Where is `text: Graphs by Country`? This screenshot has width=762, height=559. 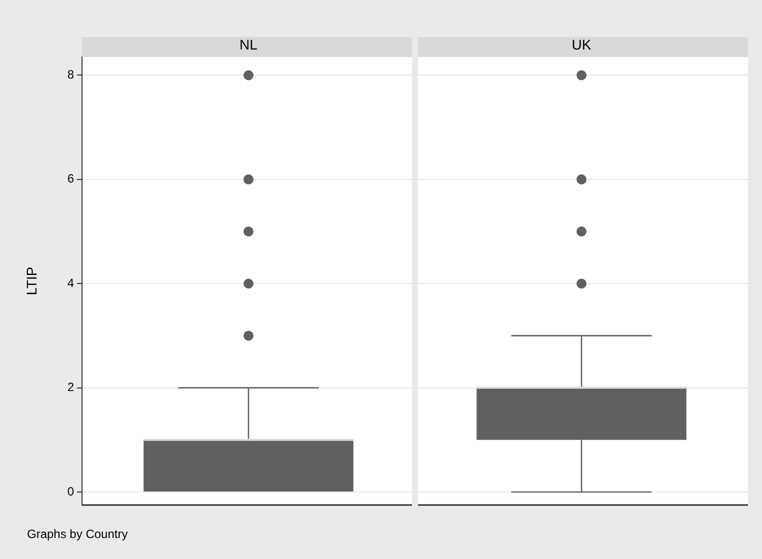 text: Graphs by Country is located at coordinates (77, 534).